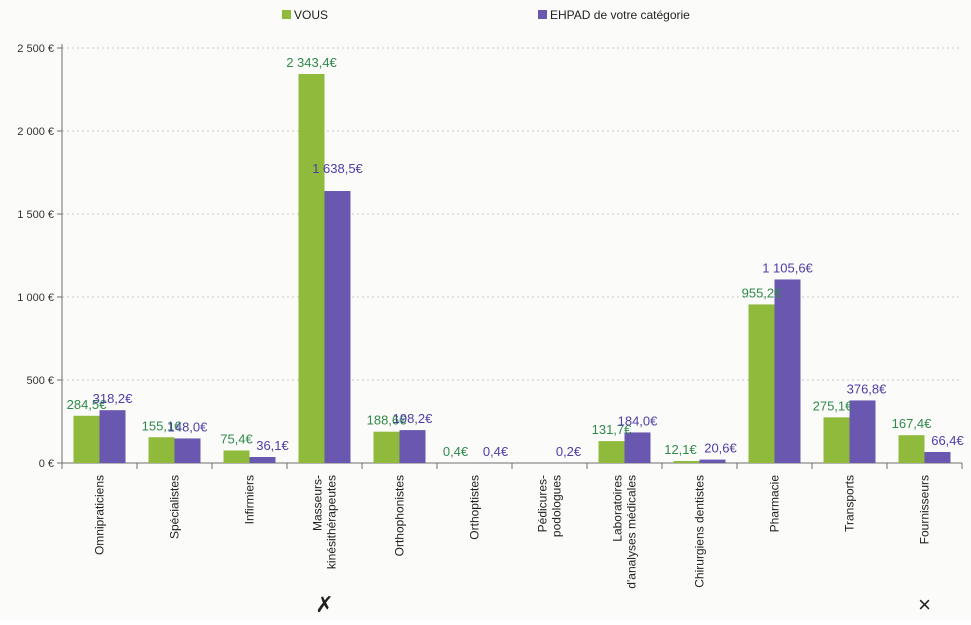 This screenshot has height=625, width=971. What do you see at coordinates (46, 464) in the screenshot?
I see `y-tick-label: 0 €` at bounding box center [46, 464].